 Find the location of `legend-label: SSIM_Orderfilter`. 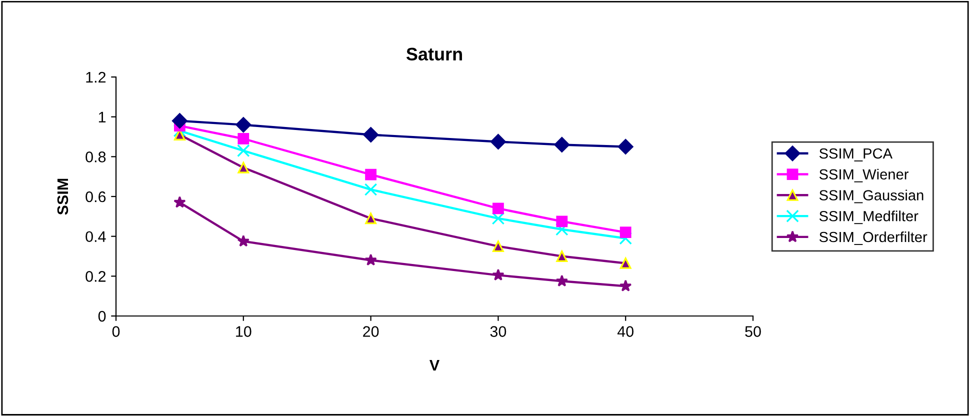

legend-label: SSIM_Orderfilter is located at coordinates (873, 238).